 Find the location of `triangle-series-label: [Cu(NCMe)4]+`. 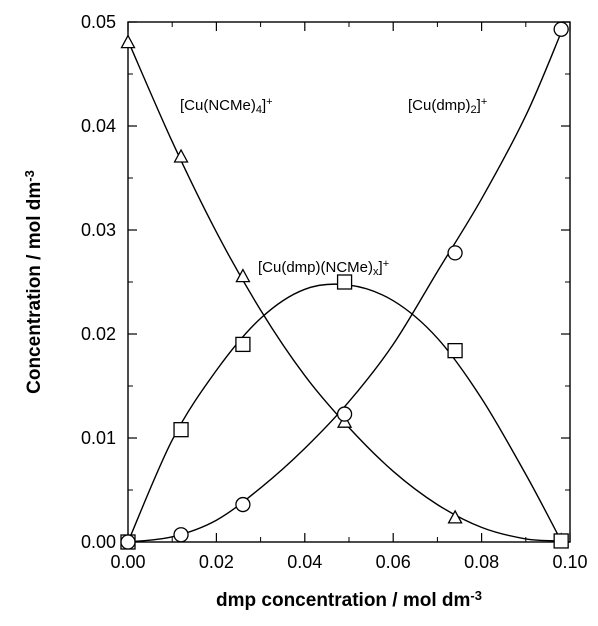

triangle-series-label: [Cu(NCMe)4]+ is located at coordinates (226, 106).